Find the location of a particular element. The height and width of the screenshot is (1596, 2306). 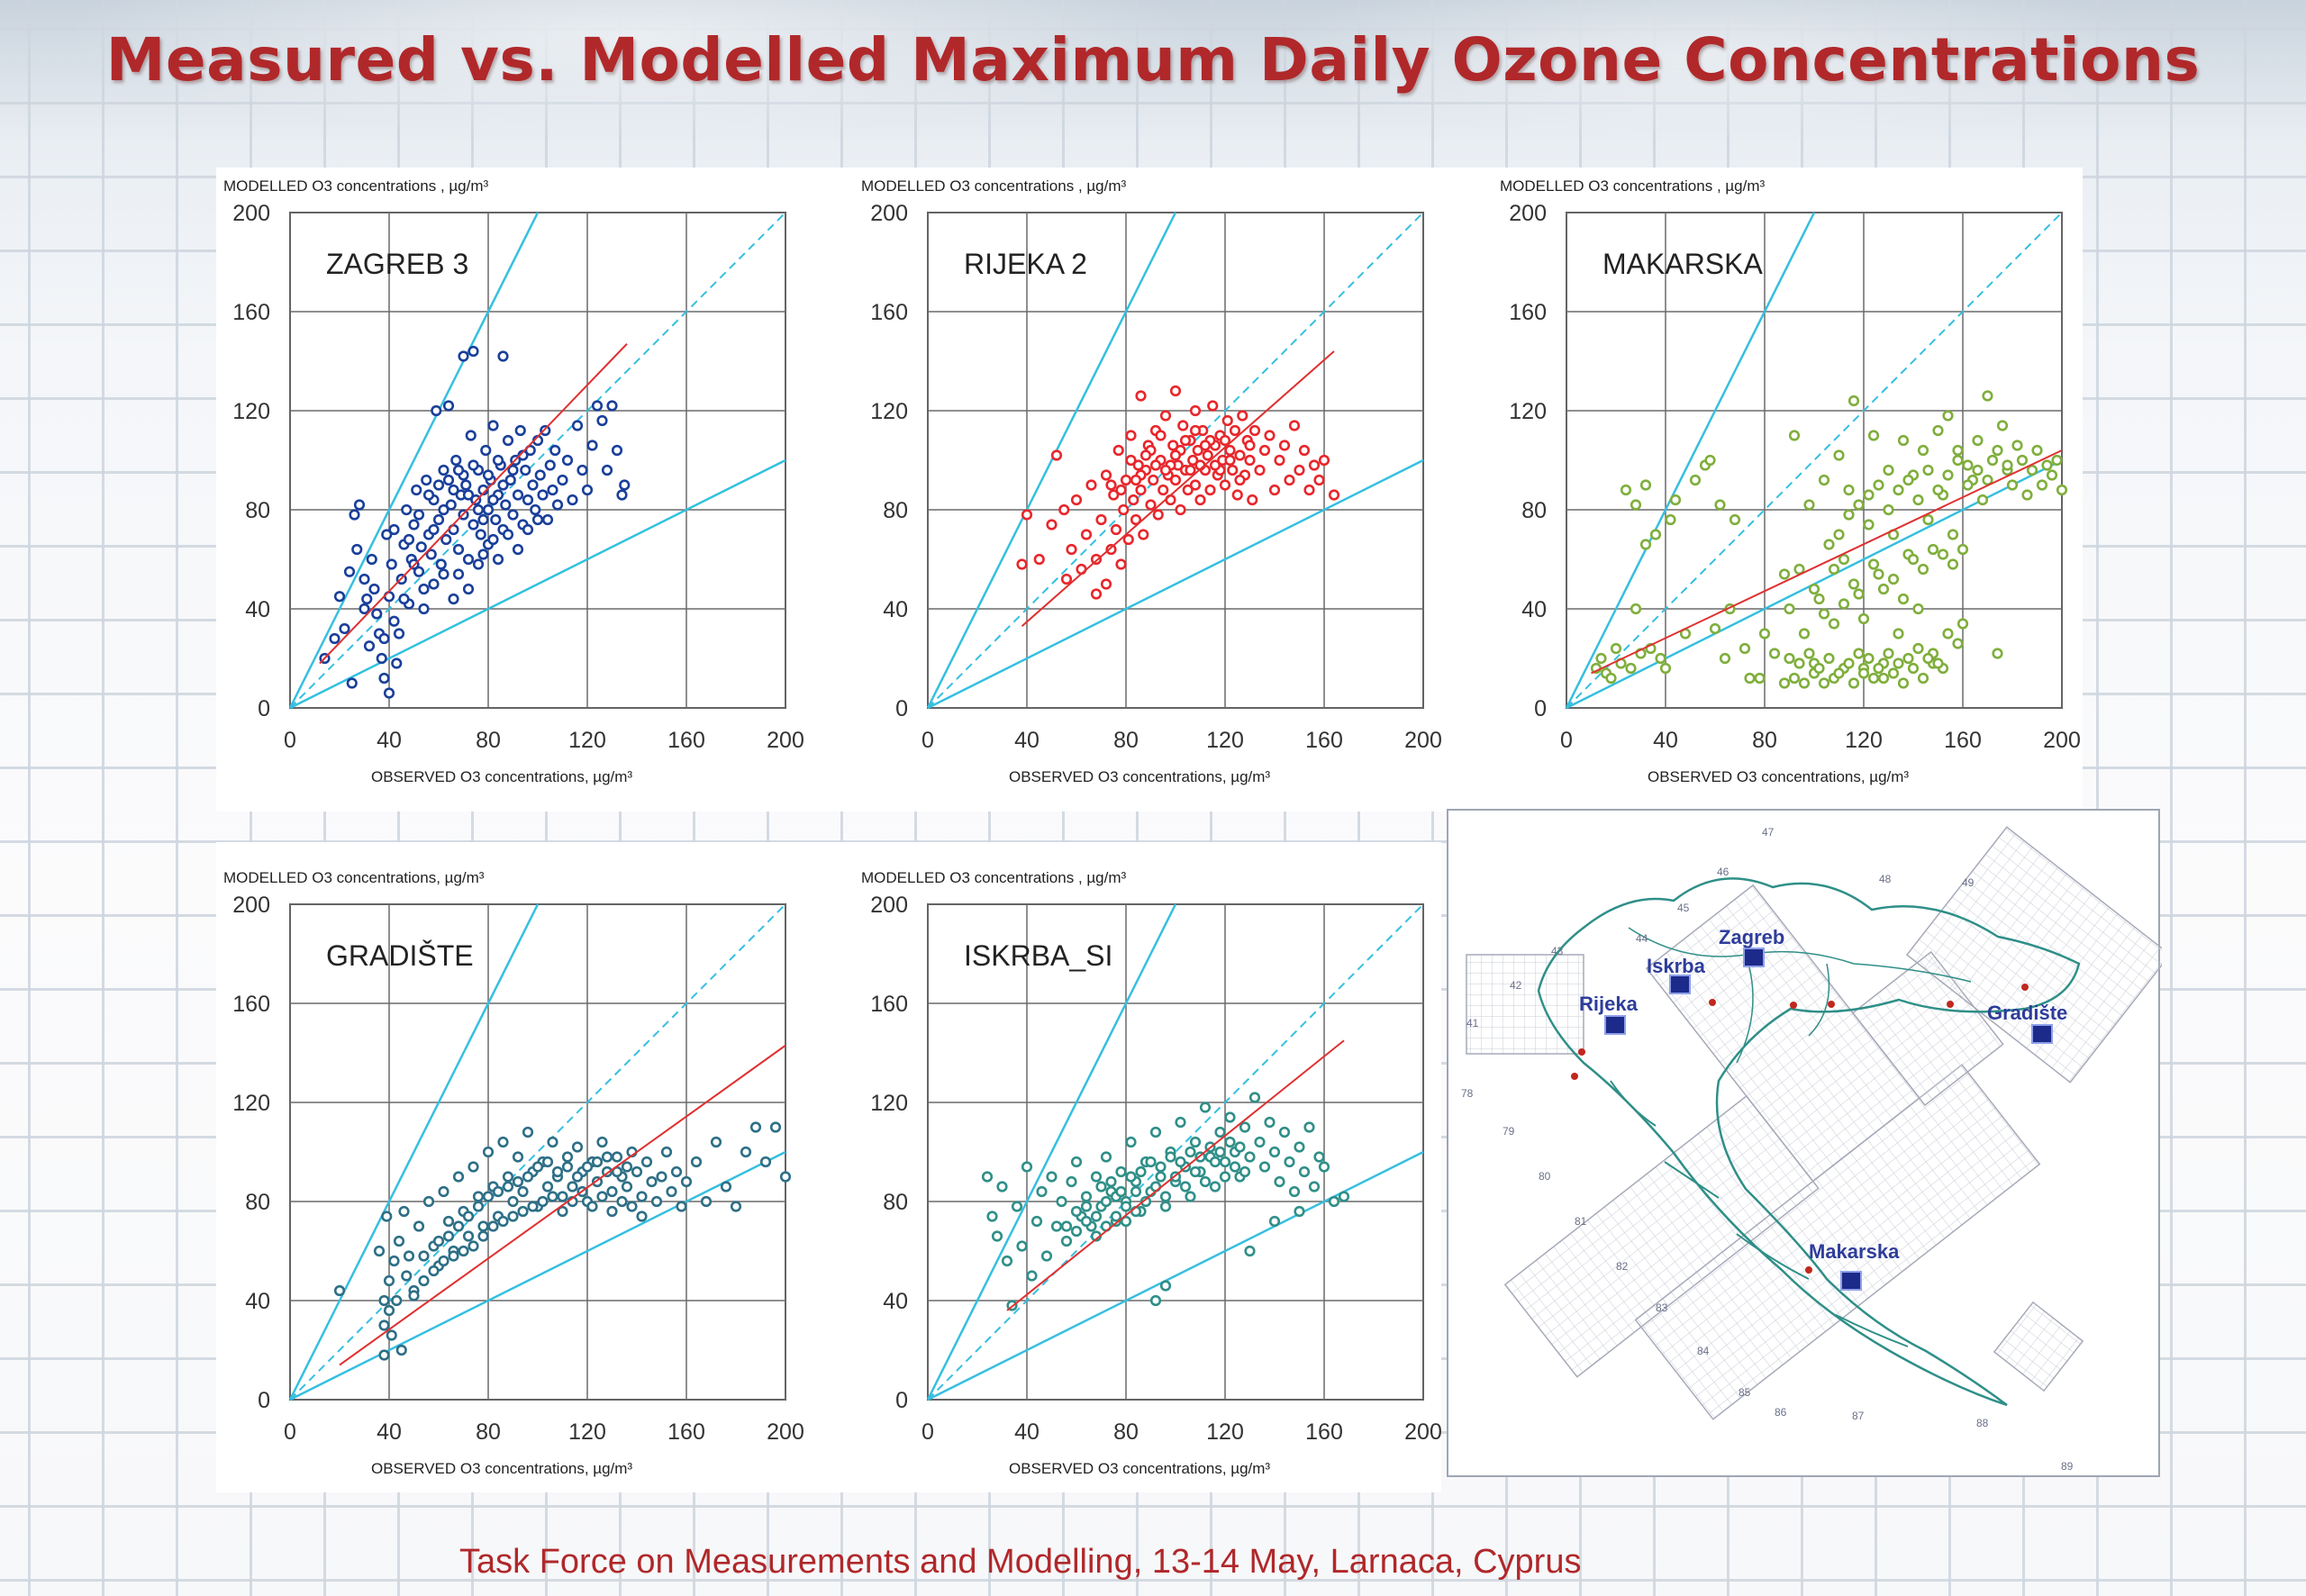

x-tick-label: 80 is located at coordinates (488, 740).